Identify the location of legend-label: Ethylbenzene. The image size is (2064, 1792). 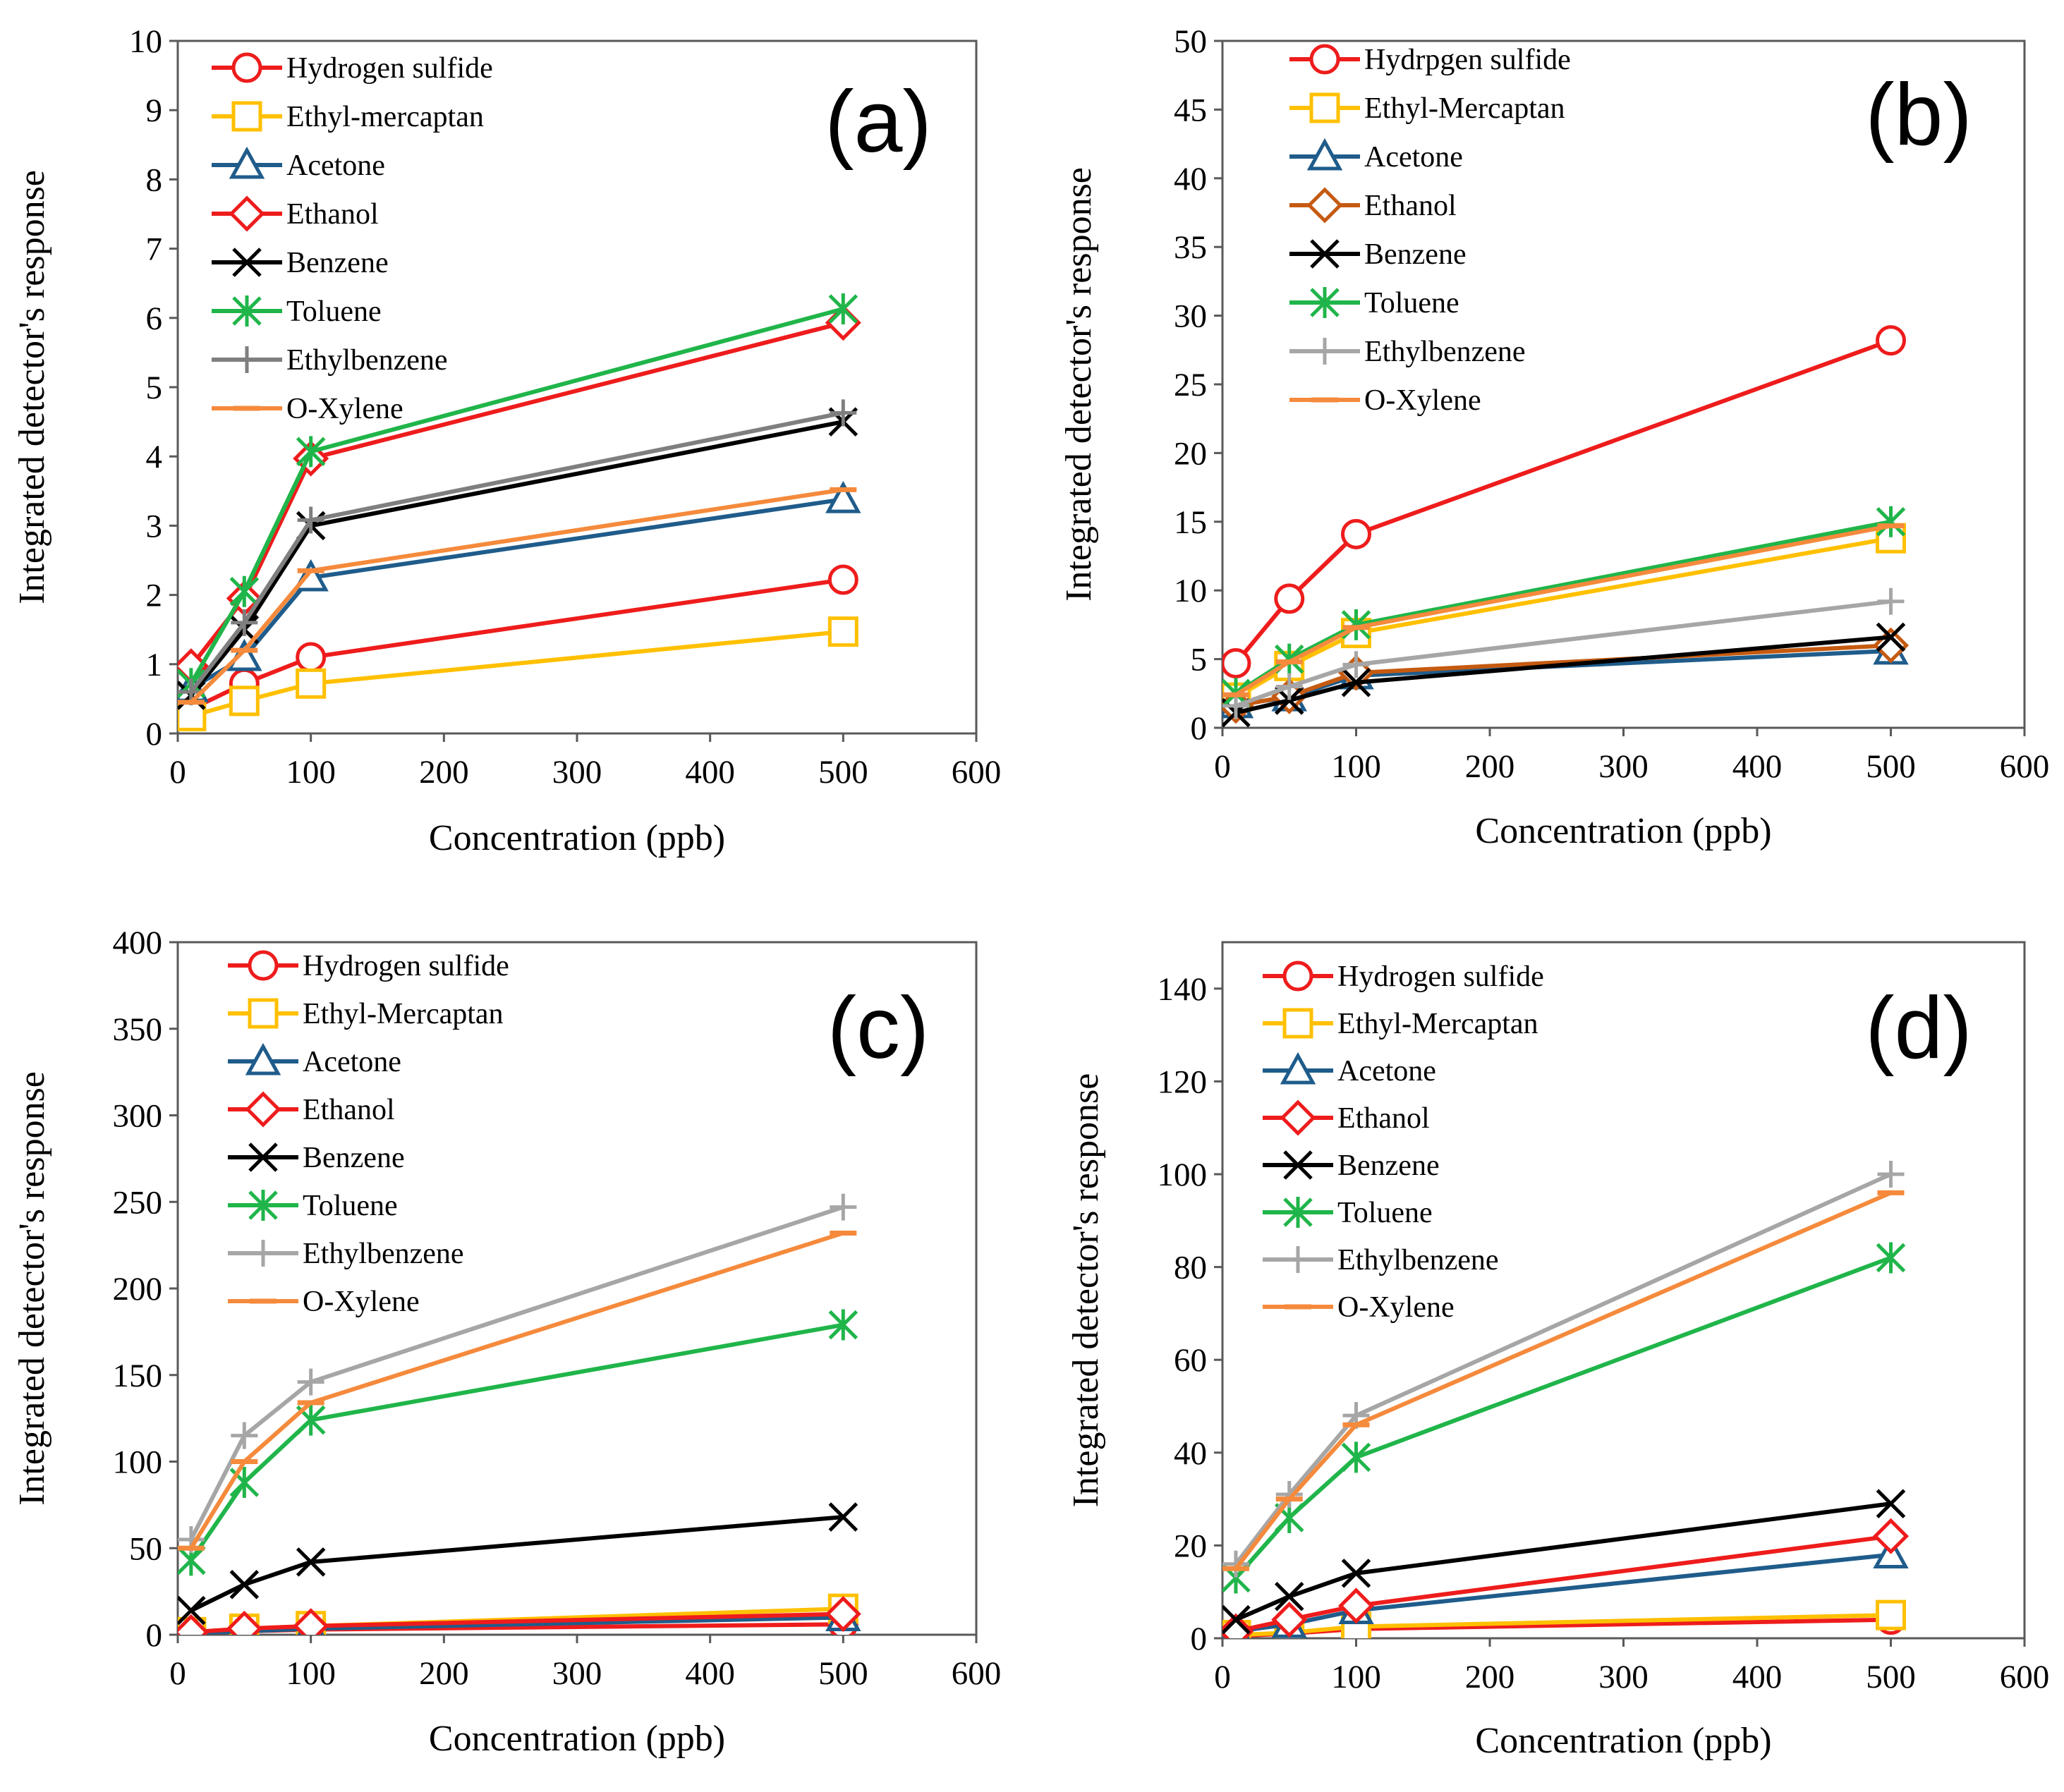
(1445, 352).